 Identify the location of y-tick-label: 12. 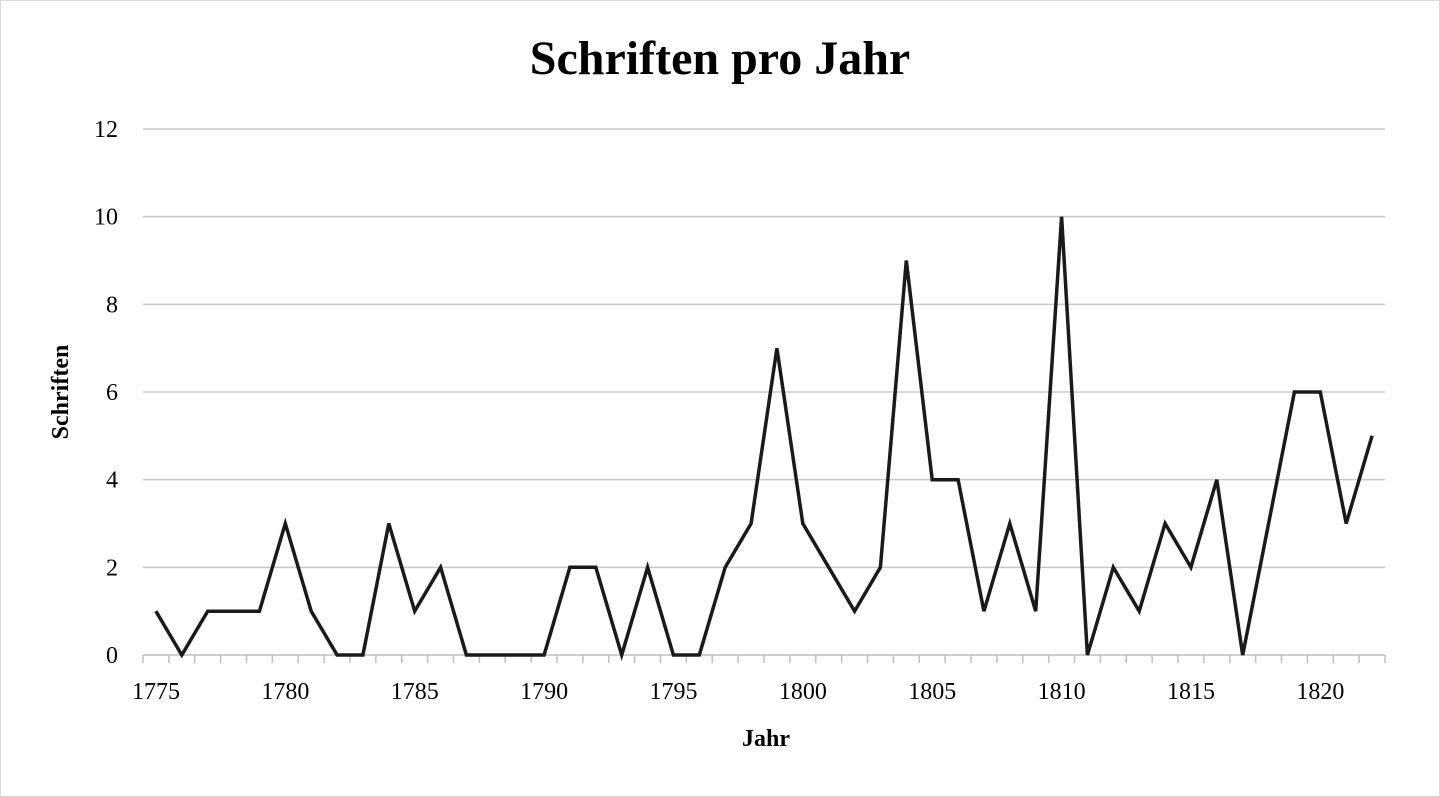
(106, 130).